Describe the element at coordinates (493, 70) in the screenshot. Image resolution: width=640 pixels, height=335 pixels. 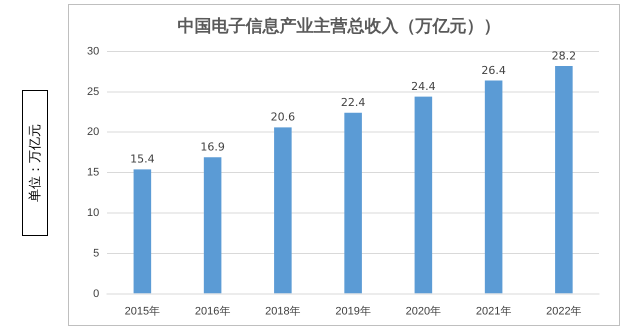
I see `data-label: 26.4` at that location.